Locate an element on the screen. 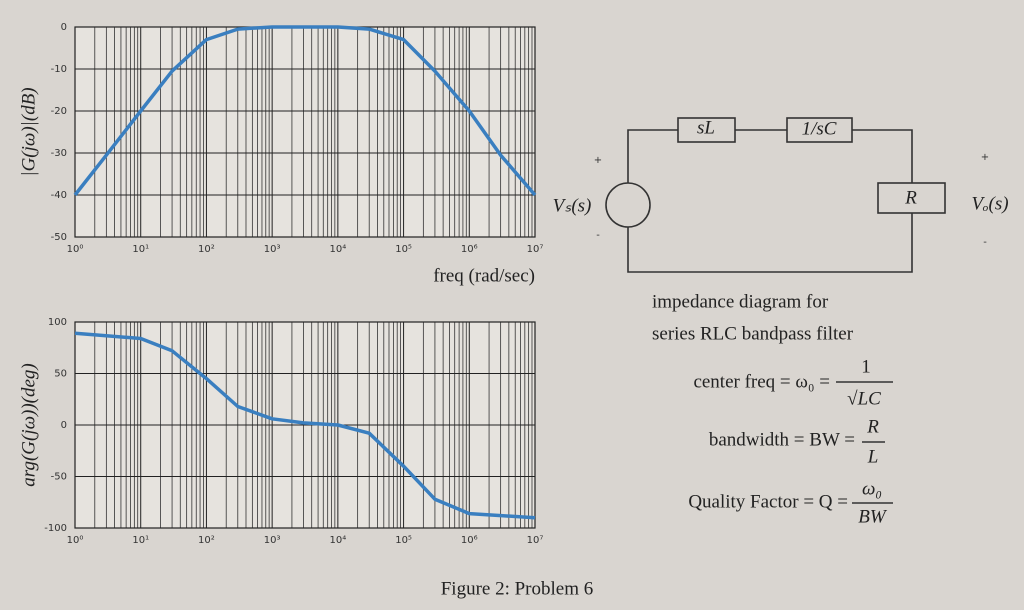 The image size is (1024, 610). formula: center freq = ω₀ = is located at coordinates (761, 381).